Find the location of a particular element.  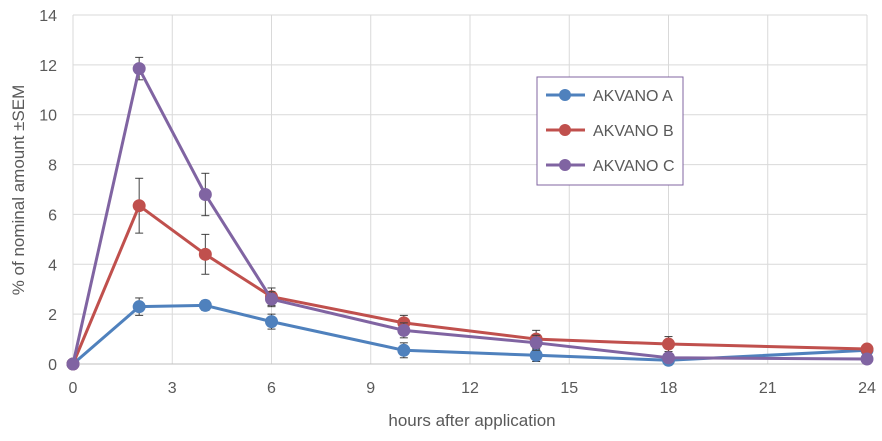

x-tick-label: 12 is located at coordinates (470, 388).